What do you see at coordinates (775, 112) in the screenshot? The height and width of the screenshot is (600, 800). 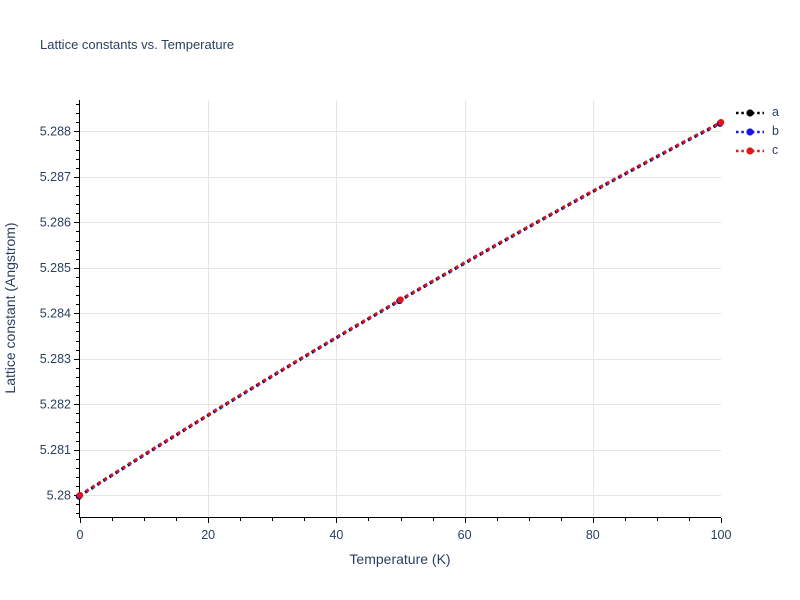 I see `legend-label: a` at bounding box center [775, 112].